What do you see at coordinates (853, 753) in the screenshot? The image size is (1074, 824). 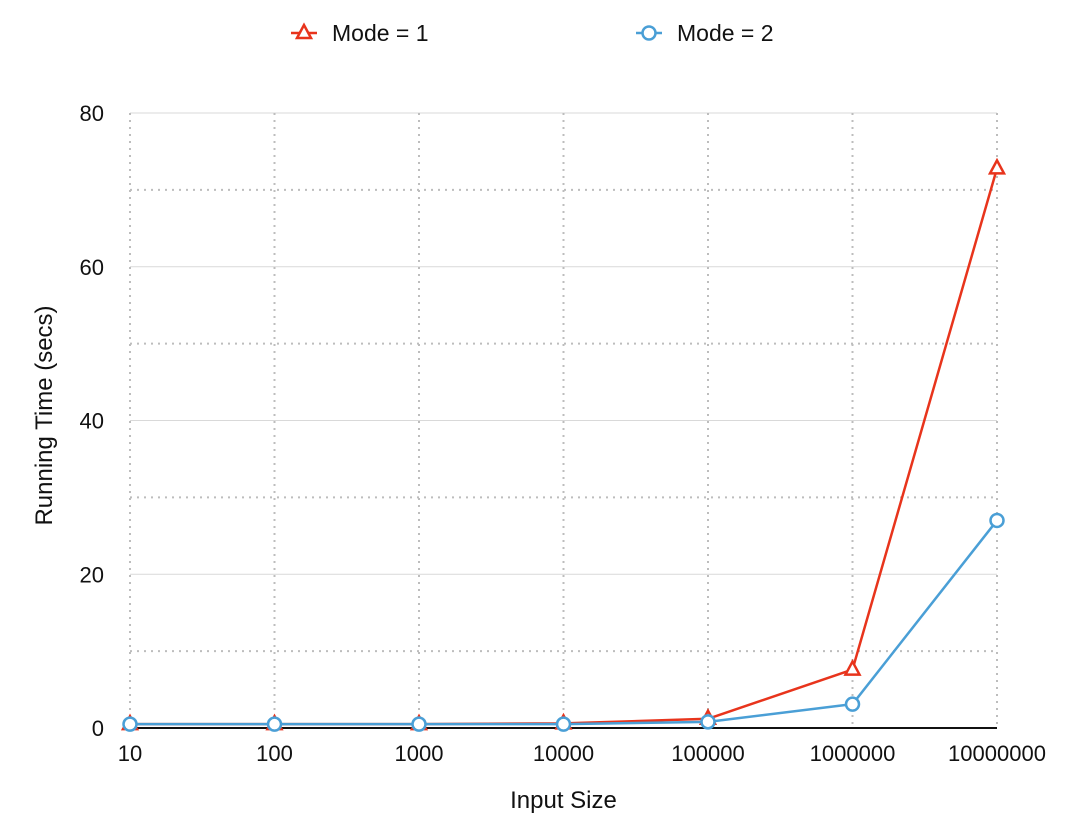 I see `x-tick-label: 1000000` at bounding box center [853, 753].